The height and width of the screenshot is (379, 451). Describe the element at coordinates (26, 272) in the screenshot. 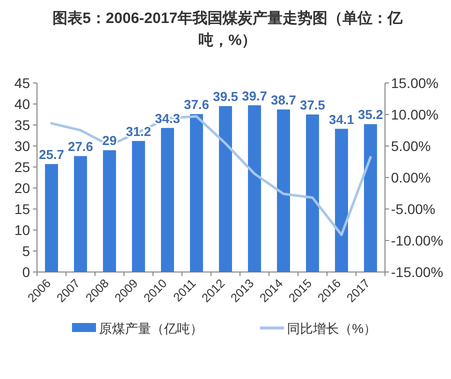

I see `y-tick-label: 0` at that location.